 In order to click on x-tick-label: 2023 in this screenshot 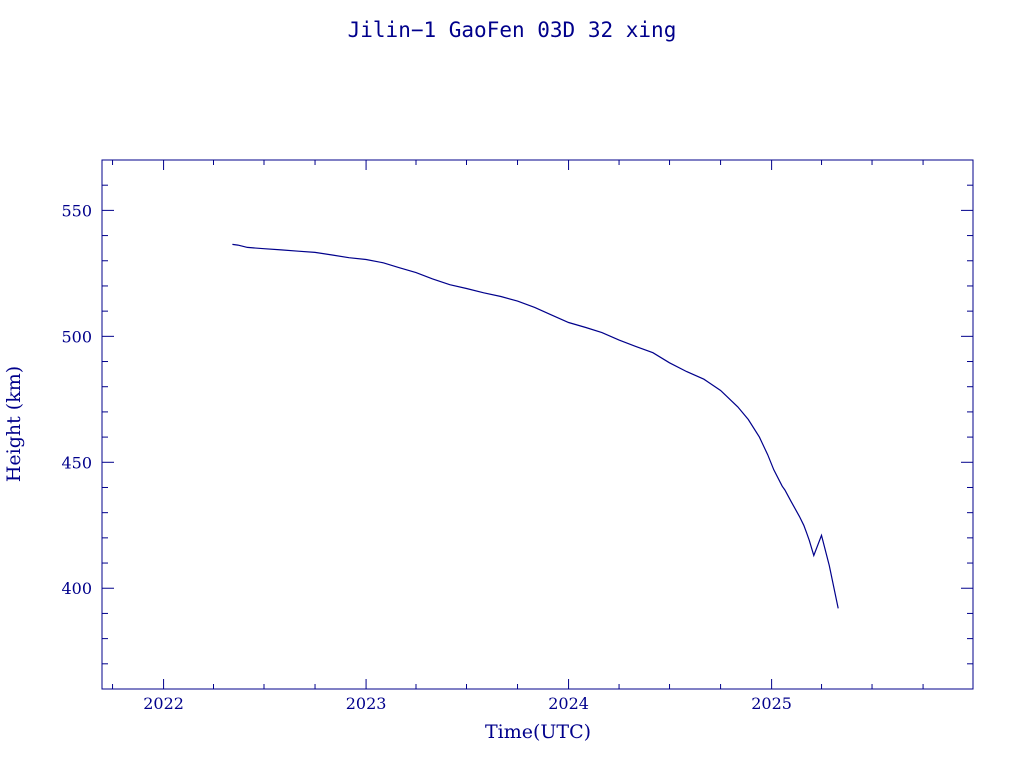, I will do `click(366, 703)`.